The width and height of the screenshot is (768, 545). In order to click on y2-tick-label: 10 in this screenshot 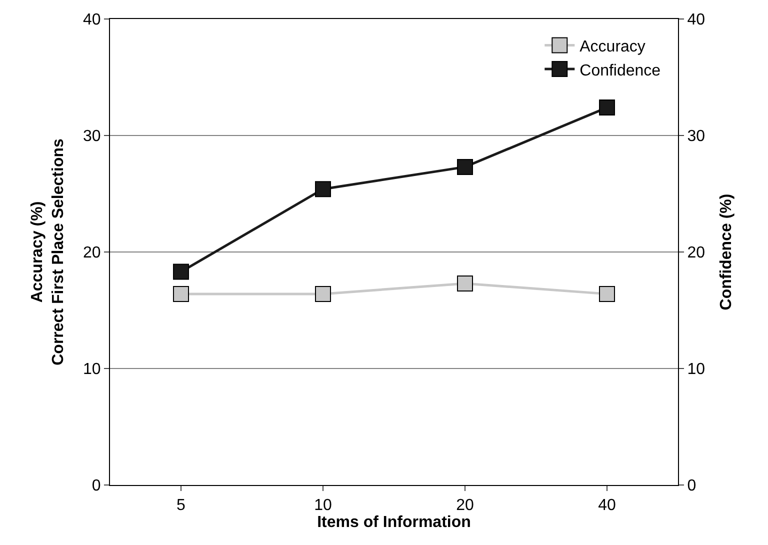, I will do `click(696, 369)`.